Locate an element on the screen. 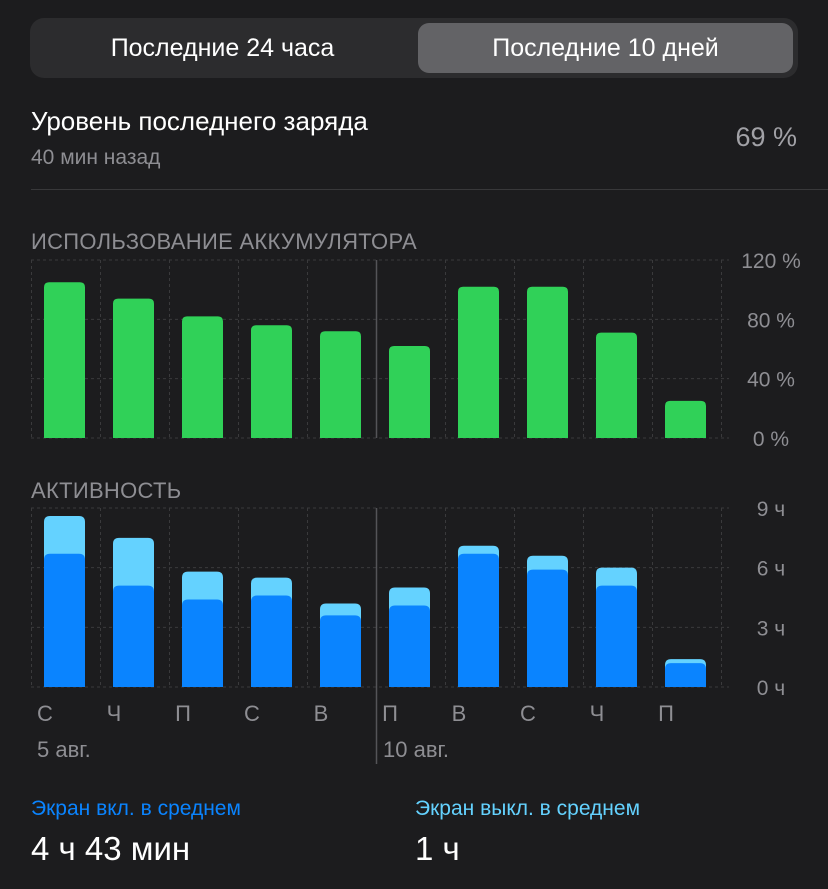 The image size is (828, 889). last-charge-title: Уровень последнего заряда is located at coordinates (199, 121).